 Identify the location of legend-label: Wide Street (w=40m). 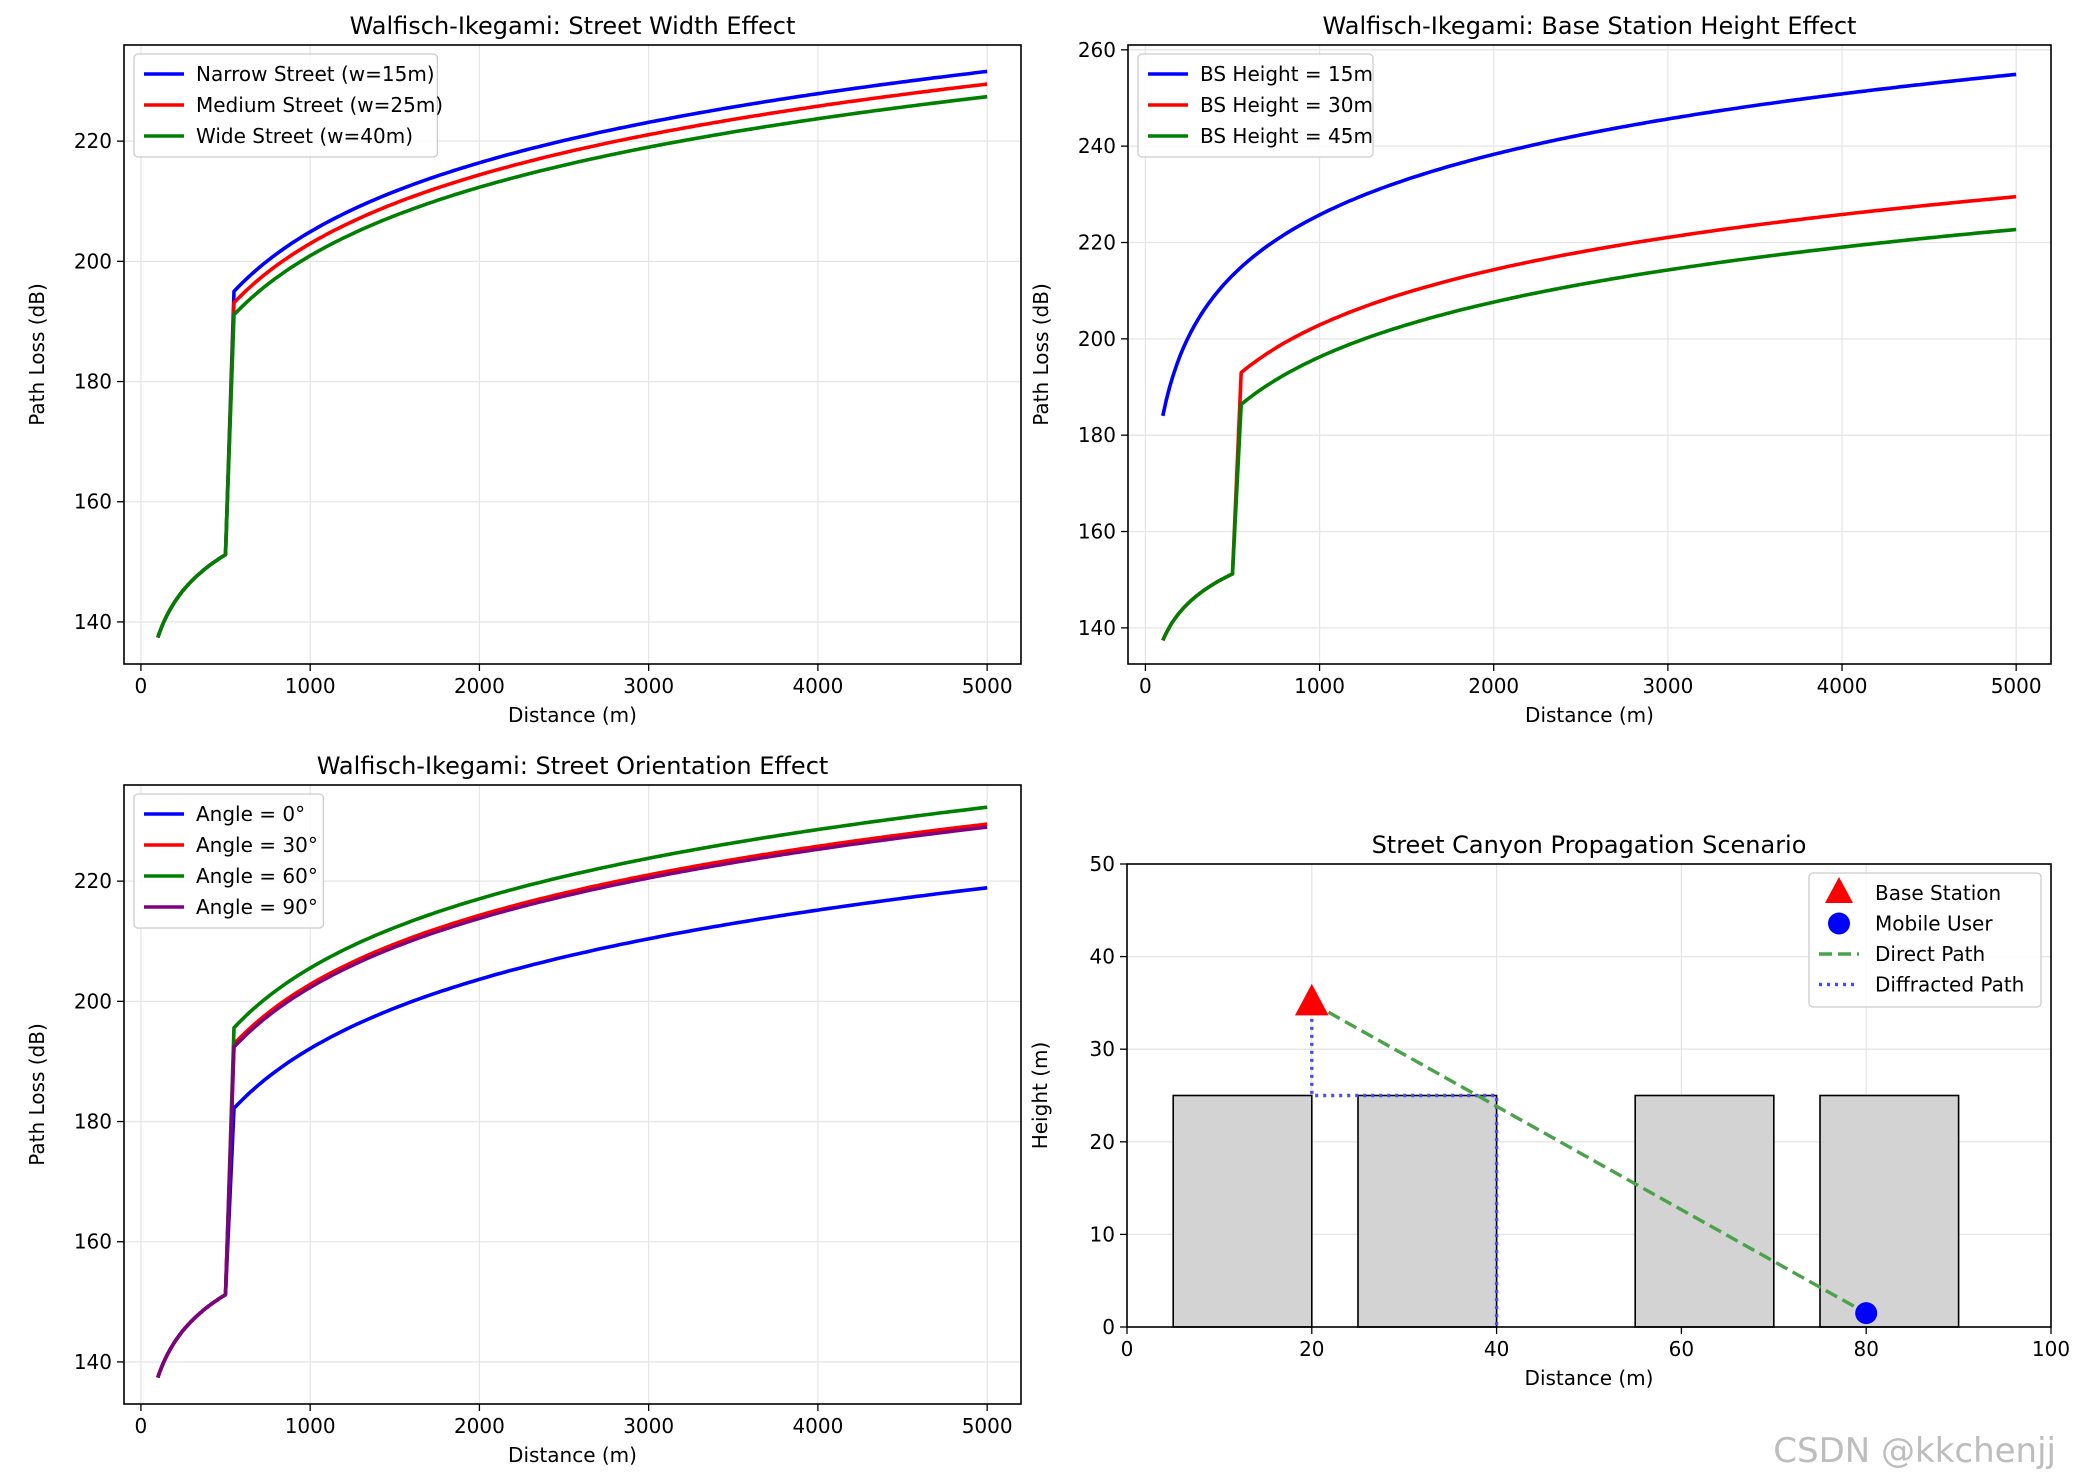
(304, 136).